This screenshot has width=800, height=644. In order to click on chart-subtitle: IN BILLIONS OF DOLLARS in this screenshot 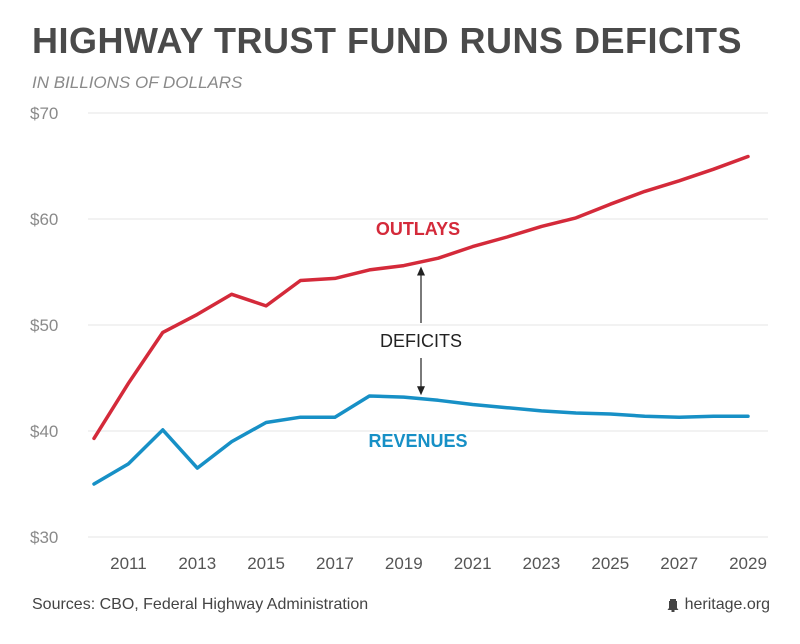, I will do `click(137, 82)`.